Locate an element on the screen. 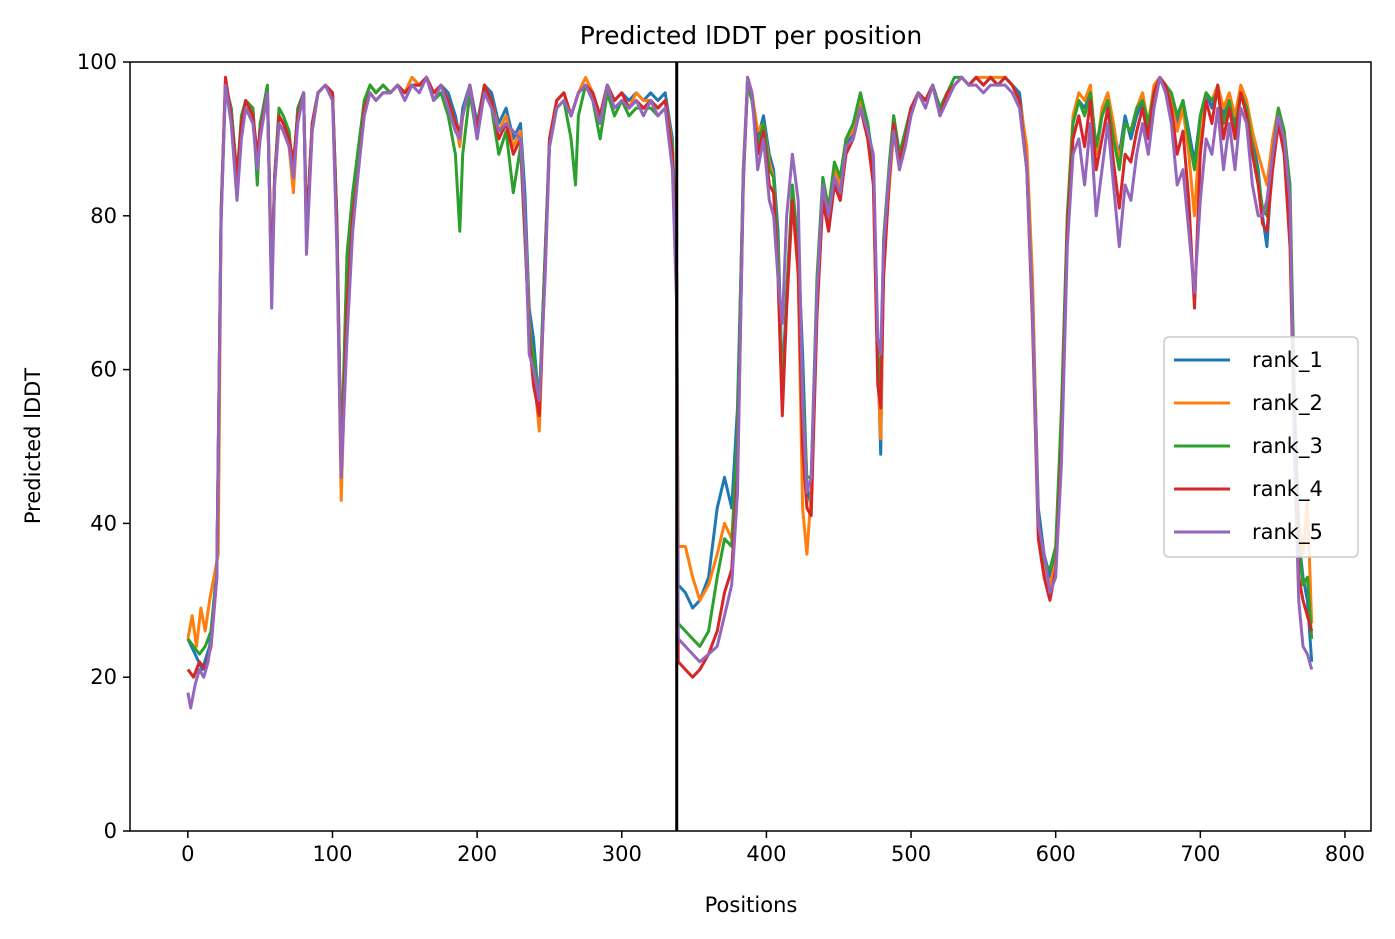  y-tick-label: 20 is located at coordinates (103, 677).